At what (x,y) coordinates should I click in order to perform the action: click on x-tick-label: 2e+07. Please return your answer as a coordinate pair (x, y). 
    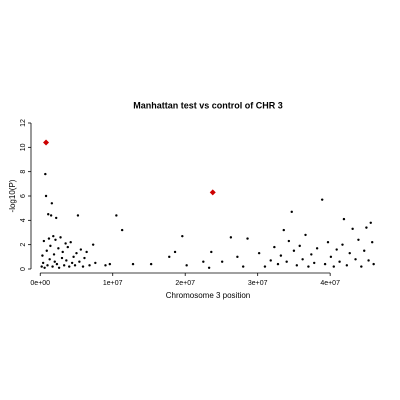
    Looking at the image, I should click on (185, 283).